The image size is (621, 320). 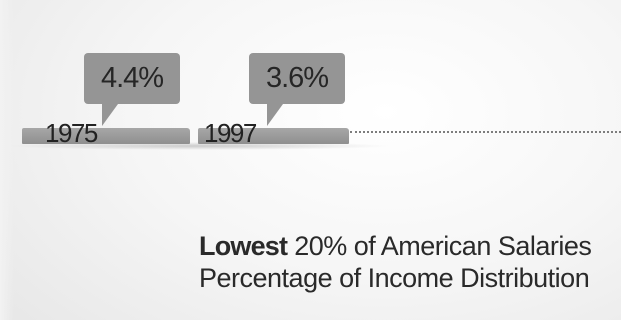 I want to click on bar-1997, so click(x=273, y=136).